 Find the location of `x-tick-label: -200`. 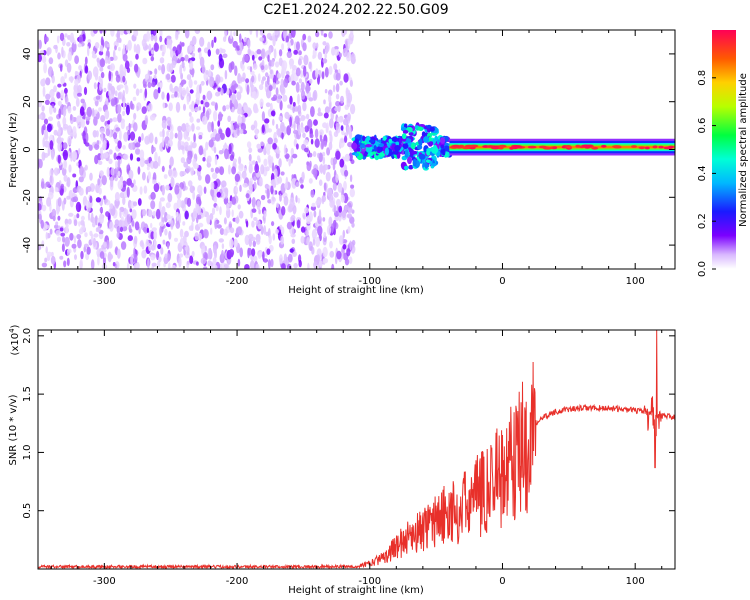

x-tick-label: -200 is located at coordinates (237, 281).